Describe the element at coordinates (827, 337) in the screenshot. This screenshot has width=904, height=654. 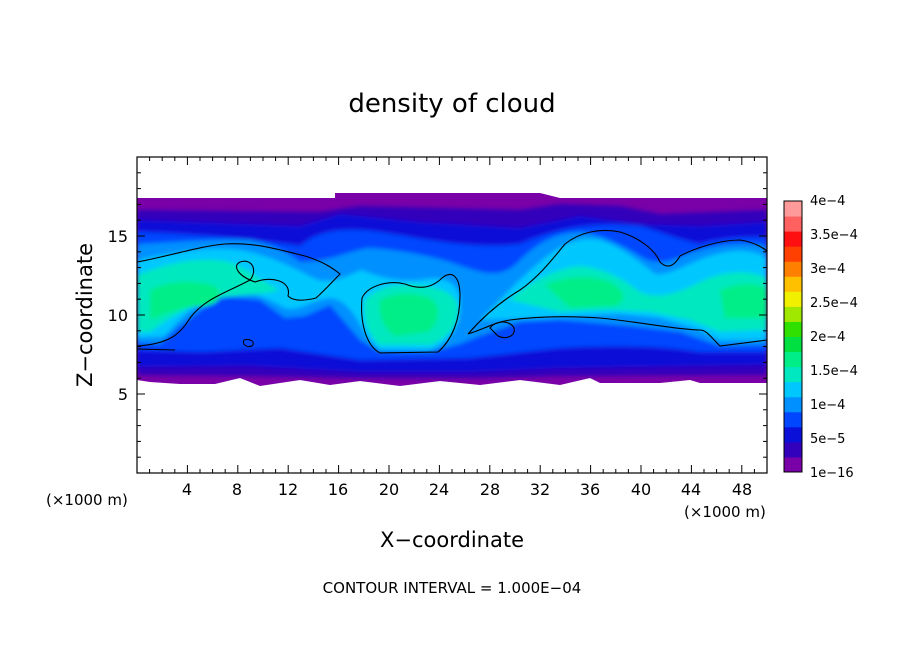
I see `colorbar-label: 2e−4` at that location.